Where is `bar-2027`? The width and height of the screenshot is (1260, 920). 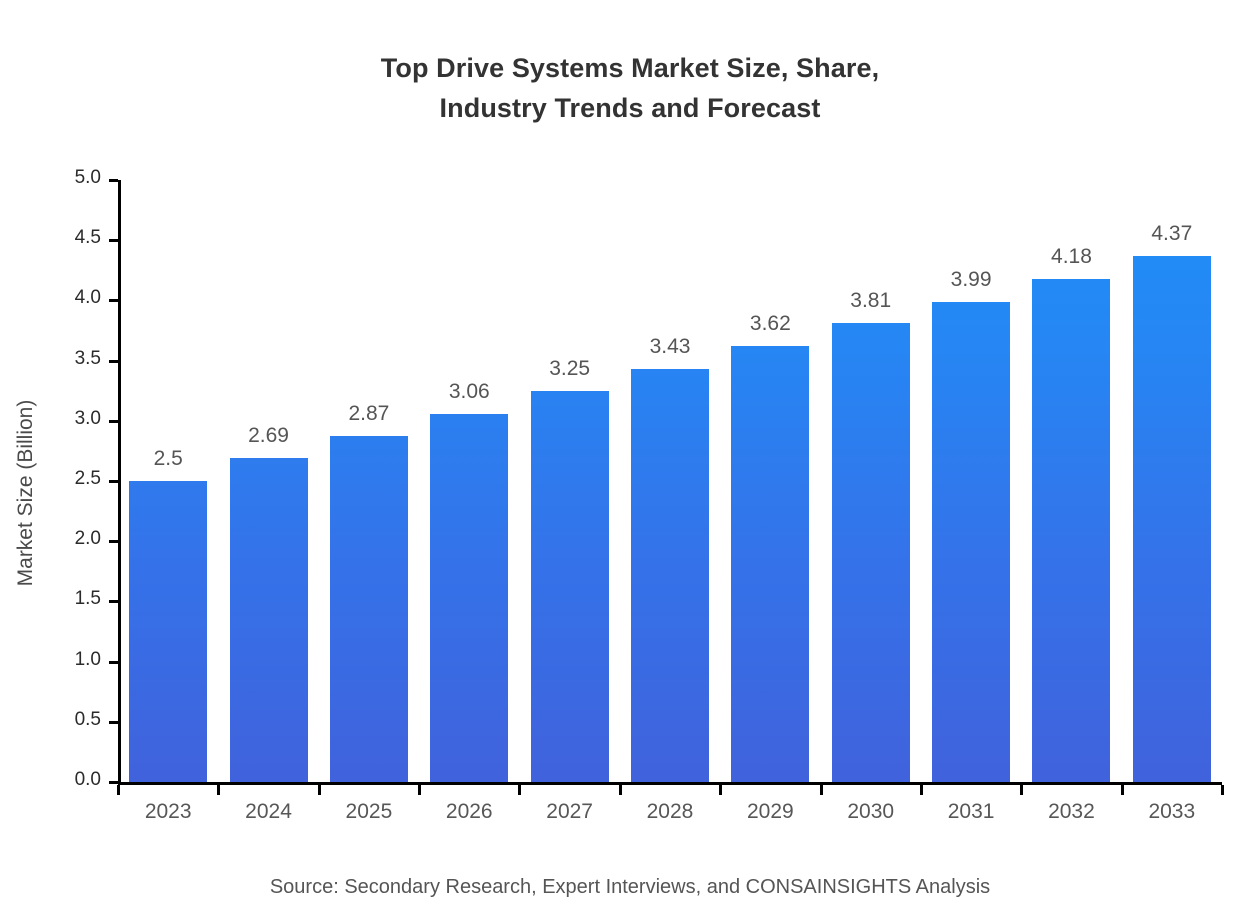
bar-2027 is located at coordinates (569, 586).